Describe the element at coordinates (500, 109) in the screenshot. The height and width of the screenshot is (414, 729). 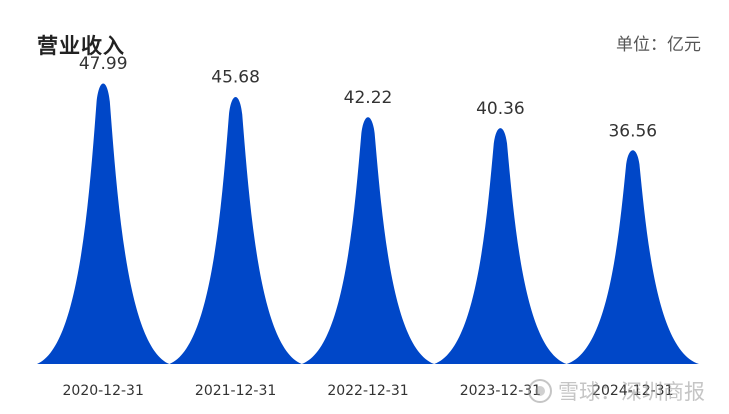
I see `value-label-4: 40.36` at that location.